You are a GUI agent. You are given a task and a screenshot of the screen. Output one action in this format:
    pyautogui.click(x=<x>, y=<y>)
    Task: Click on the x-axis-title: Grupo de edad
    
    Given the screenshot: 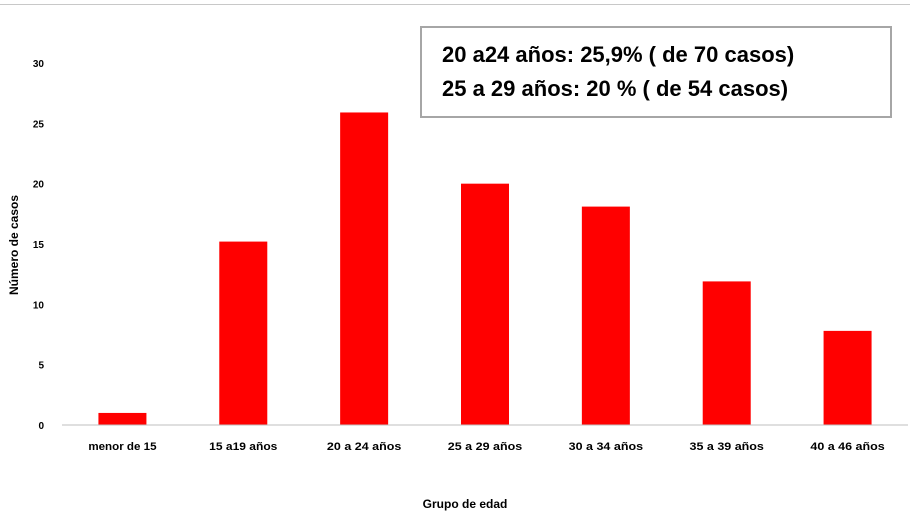 What is the action you would take?
    pyautogui.click(x=465, y=504)
    